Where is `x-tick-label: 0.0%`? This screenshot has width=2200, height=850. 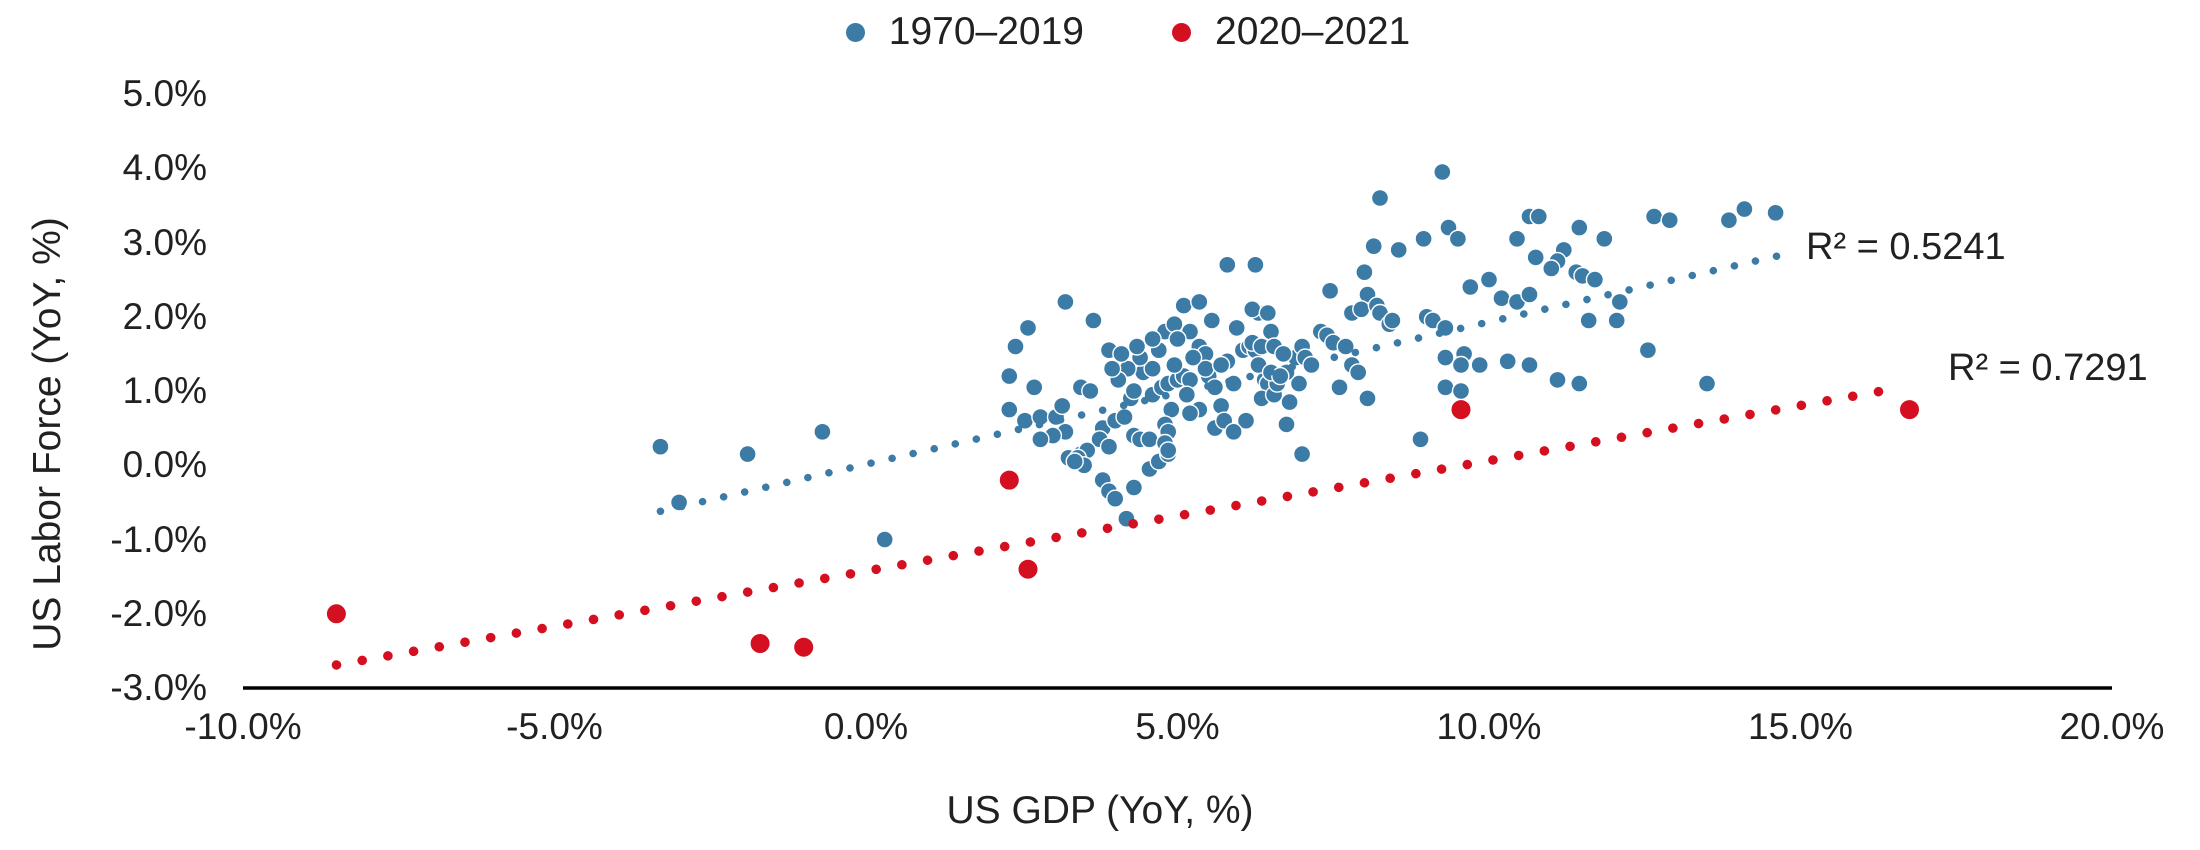
x-tick-label: 0.0% is located at coordinates (866, 726).